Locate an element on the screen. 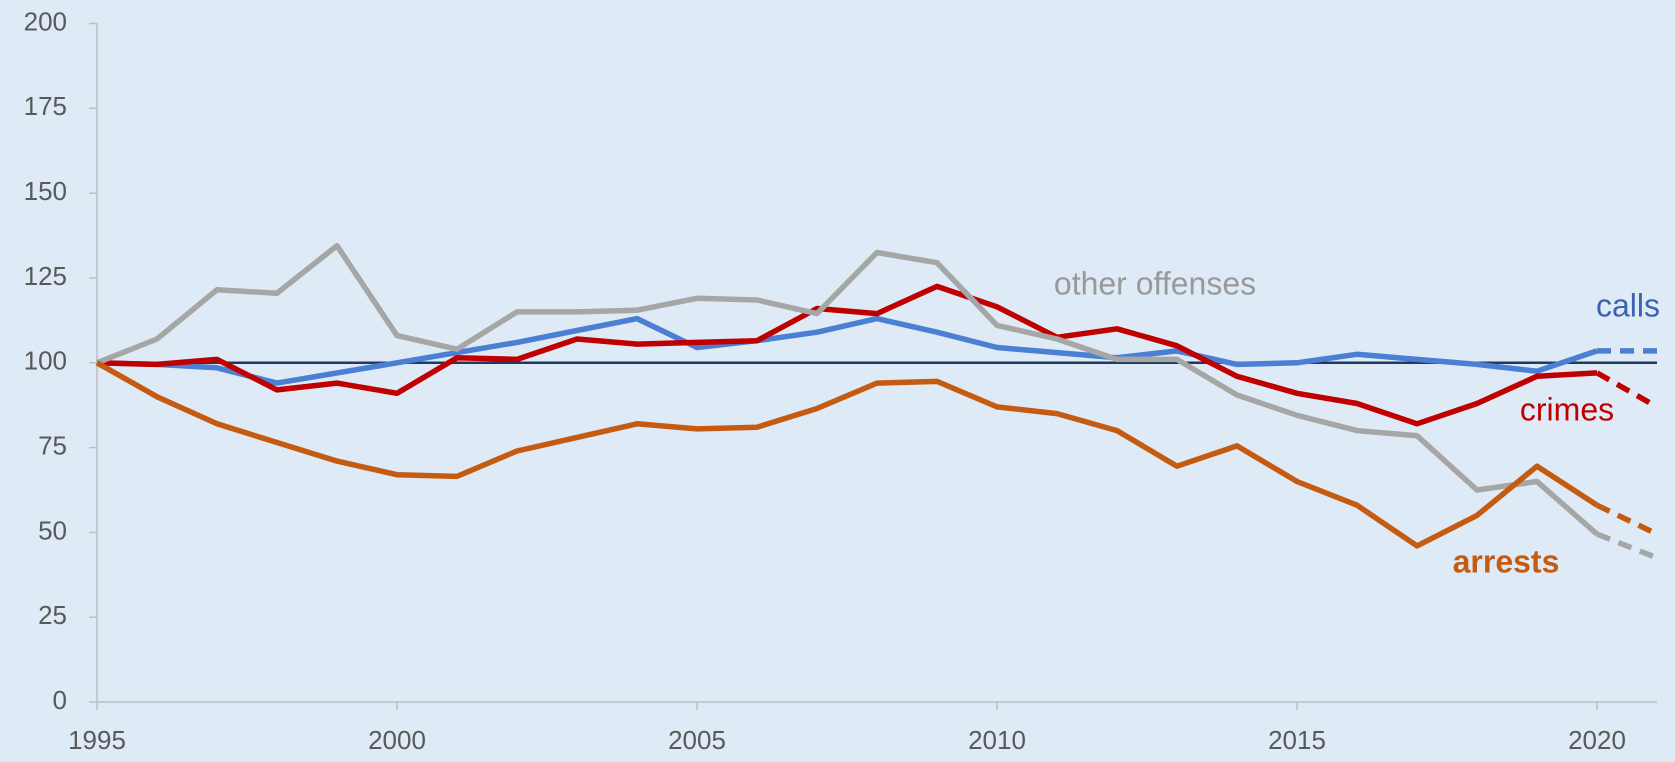 Image resolution: width=1675 pixels, height=762 pixels. y-tick-label: 75 is located at coordinates (52, 445).